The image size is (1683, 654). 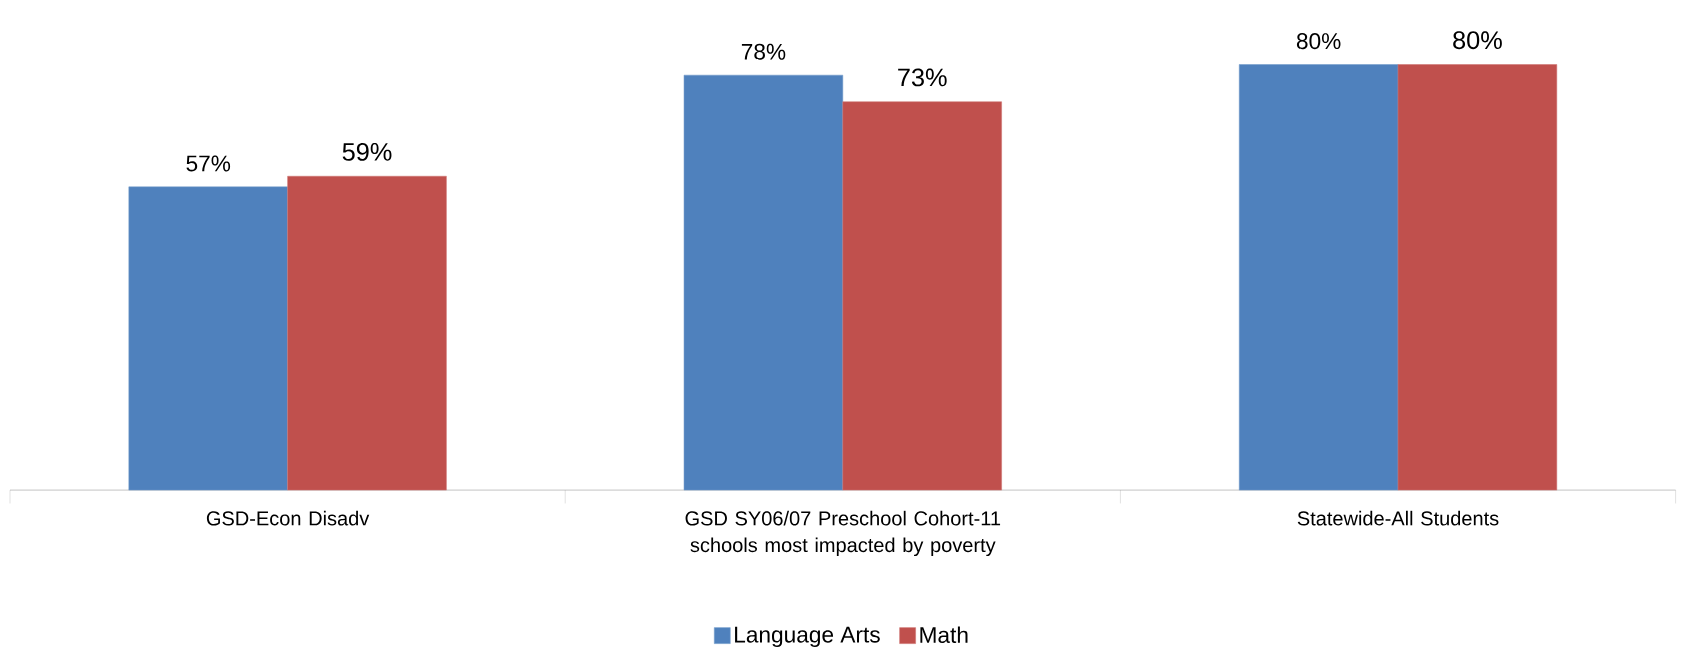 I want to click on x-tick-label: GSD SY06/07 Preschool Cohort-11 schools most impacted by poverty, so click(x=843, y=533).